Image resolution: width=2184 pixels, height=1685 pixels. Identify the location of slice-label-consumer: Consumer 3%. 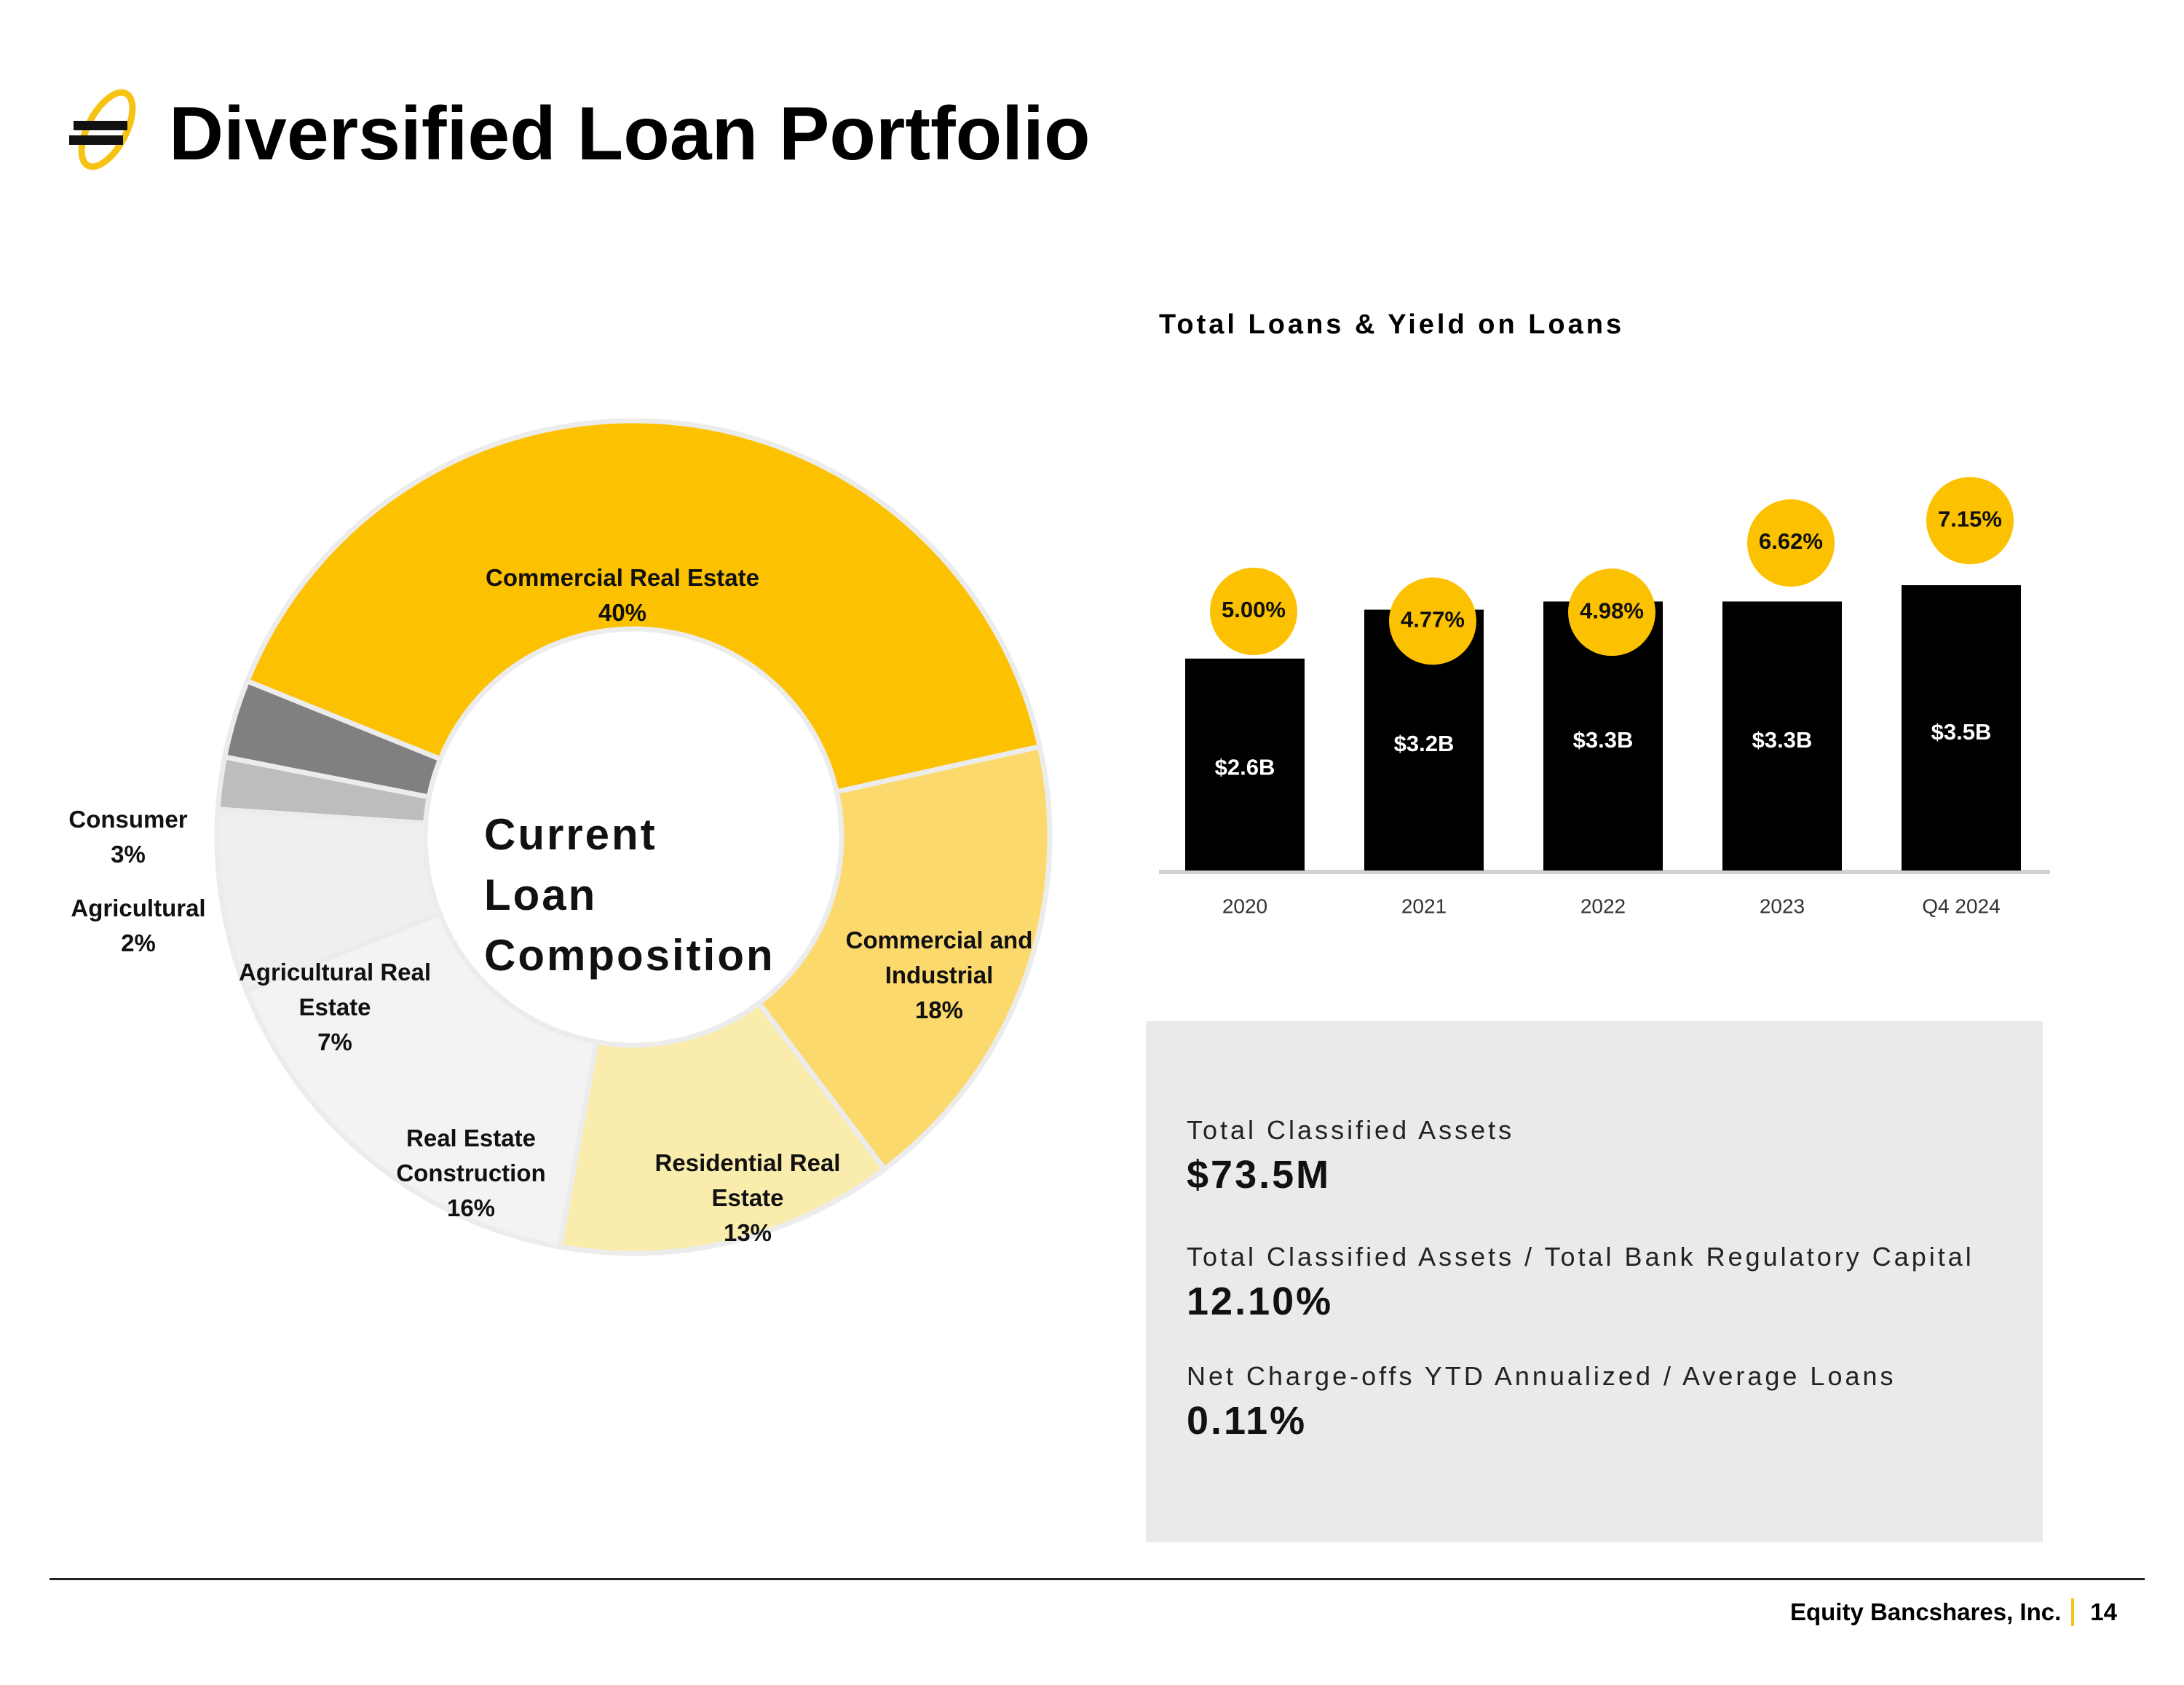
(128, 837).